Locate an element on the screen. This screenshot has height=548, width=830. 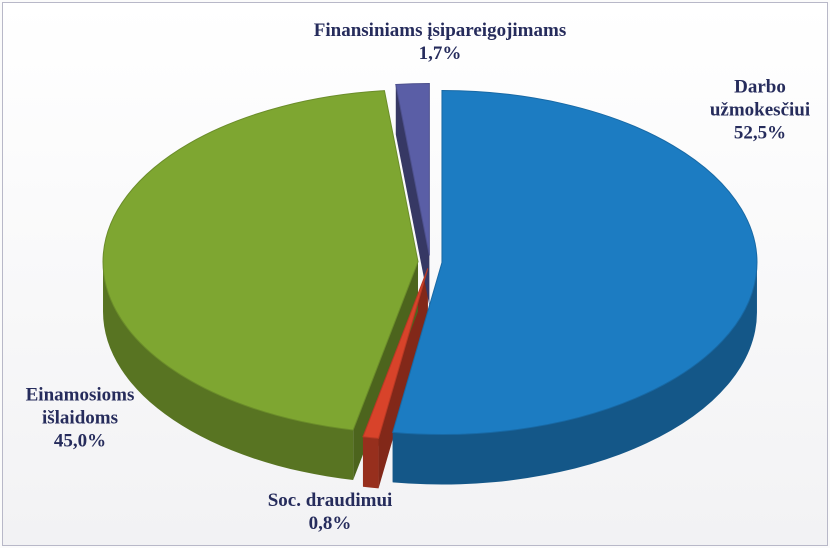
slice-label: Einamosioms išlaidoms 45,0% is located at coordinates (80, 418).